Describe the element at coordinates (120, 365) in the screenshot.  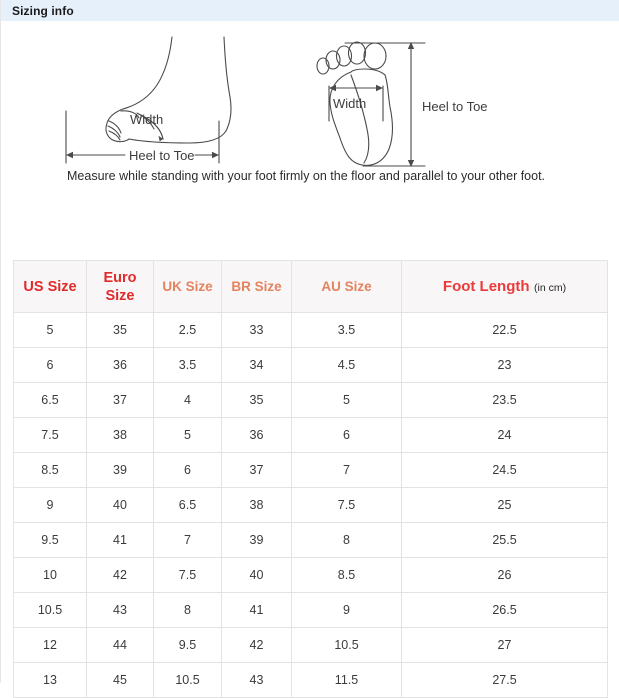
I see `cell-euro-size: 36` at that location.